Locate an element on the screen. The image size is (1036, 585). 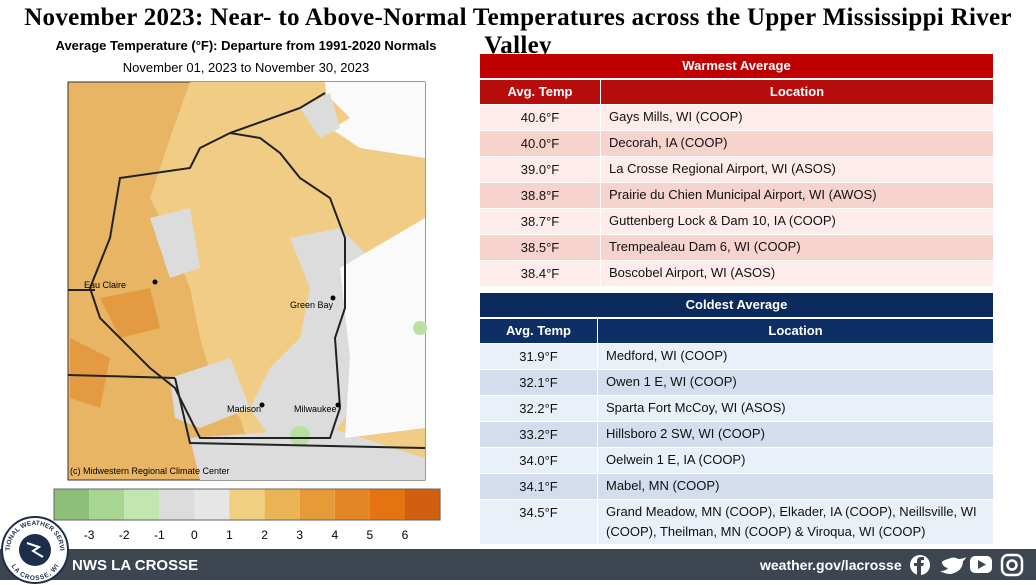
temp-cell: 34.5°F is located at coordinates (539, 522).